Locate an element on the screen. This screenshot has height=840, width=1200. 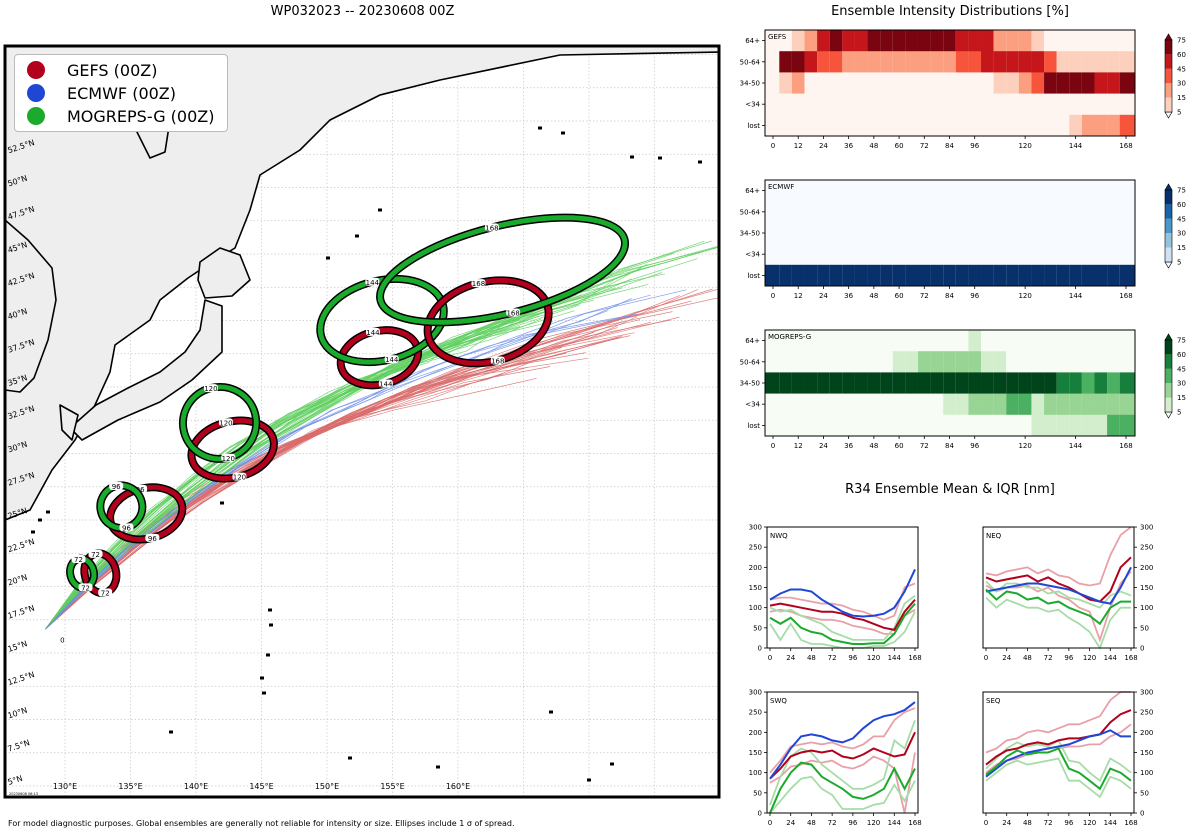
radius-tick-label: 300 is located at coordinates (755, 528).